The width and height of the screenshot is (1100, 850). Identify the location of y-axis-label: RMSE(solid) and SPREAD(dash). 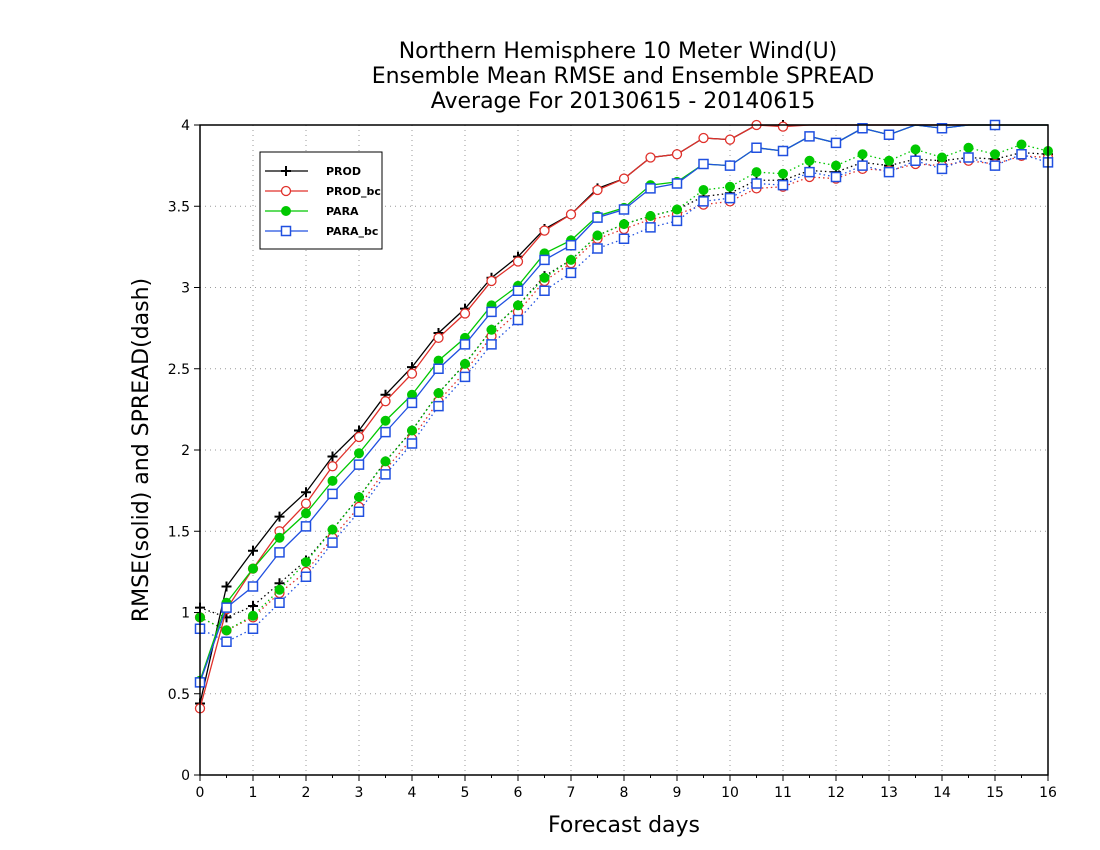
(141, 450).